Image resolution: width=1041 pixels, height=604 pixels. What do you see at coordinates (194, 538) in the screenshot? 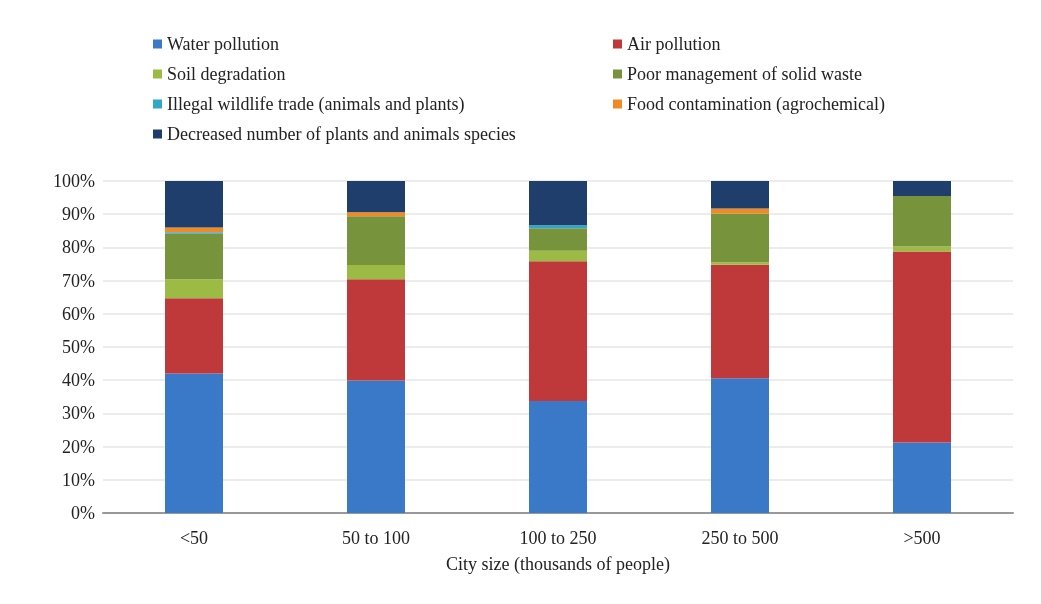
I see `x-tick-label: <50` at bounding box center [194, 538].